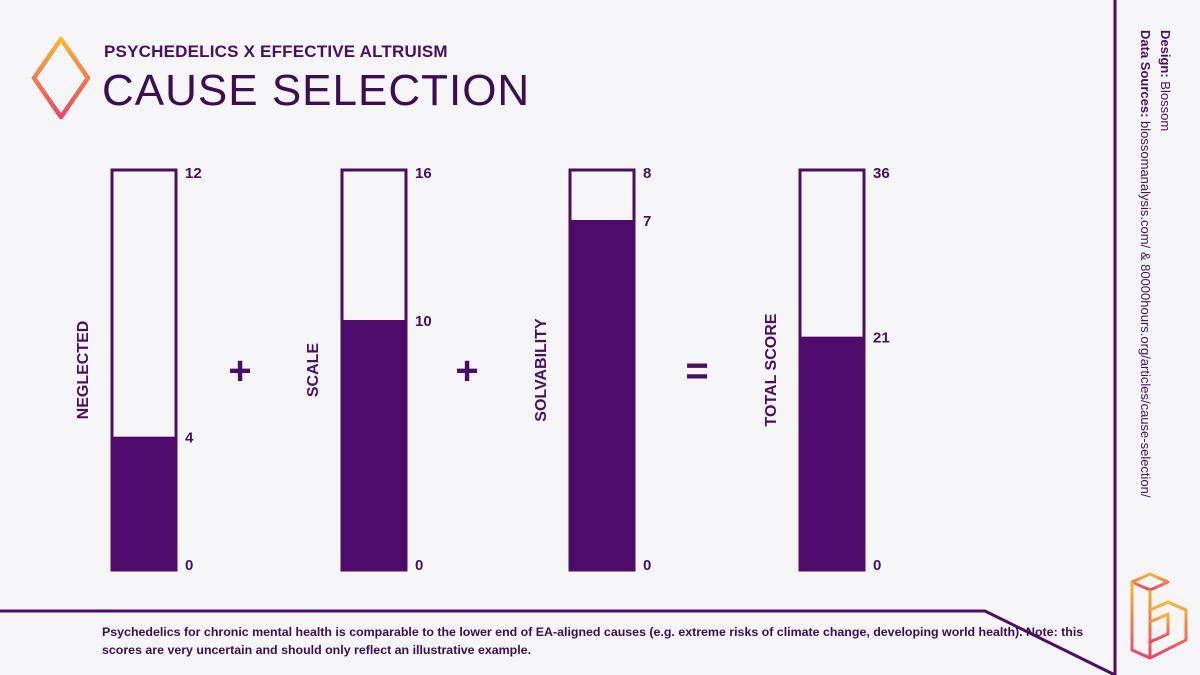 This screenshot has height=675, width=1200. Describe the element at coordinates (189, 438) in the screenshot. I see `data-label-neglected: 4` at that location.